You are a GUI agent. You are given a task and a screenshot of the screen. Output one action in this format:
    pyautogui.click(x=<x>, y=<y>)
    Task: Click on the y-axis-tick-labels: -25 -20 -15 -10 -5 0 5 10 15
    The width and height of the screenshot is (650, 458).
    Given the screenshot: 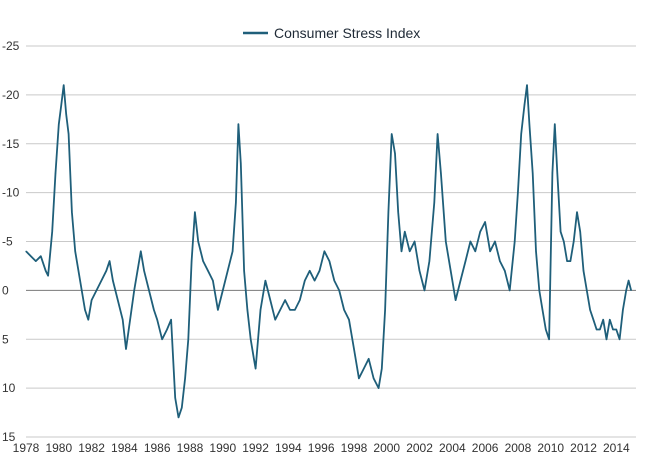 What is the action you would take?
    pyautogui.click(x=11, y=241)
    